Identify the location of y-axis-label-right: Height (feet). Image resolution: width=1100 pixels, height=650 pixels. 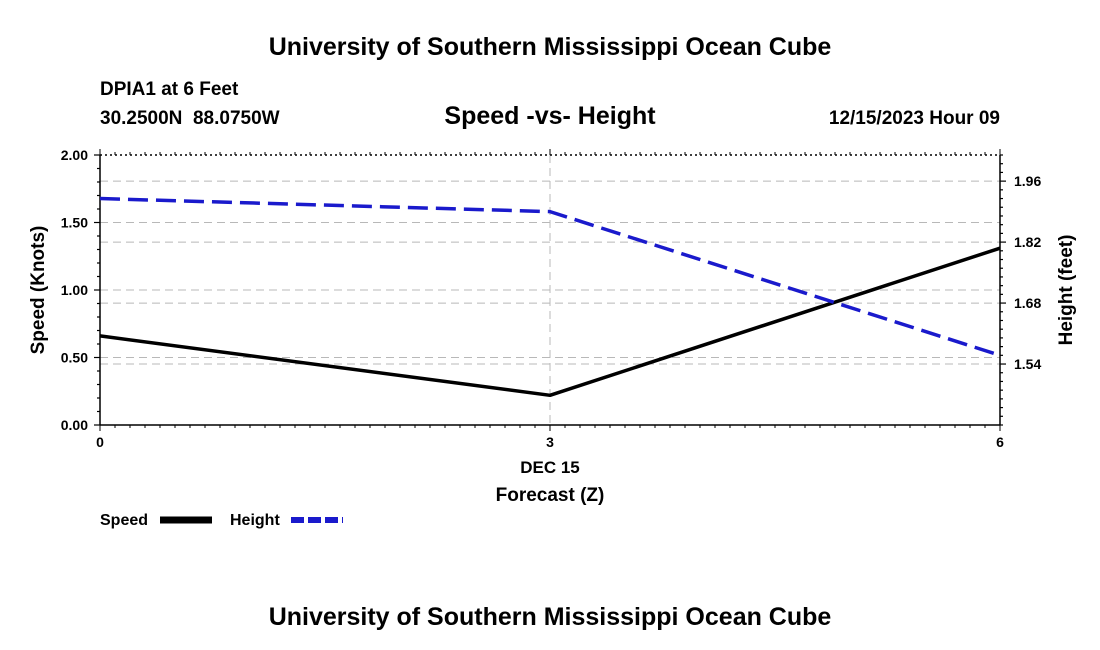
(1066, 290).